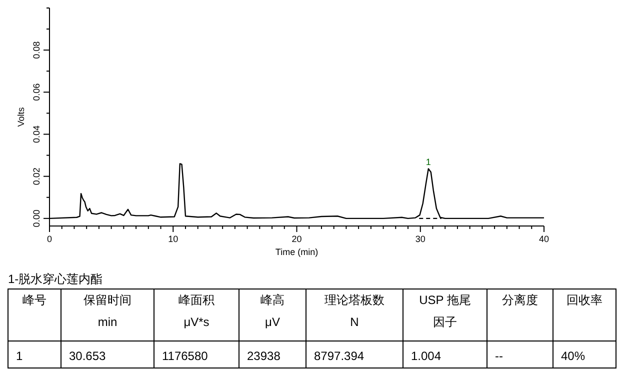 This screenshot has height=383, width=639. I want to click on annotation: 1, so click(428, 161).